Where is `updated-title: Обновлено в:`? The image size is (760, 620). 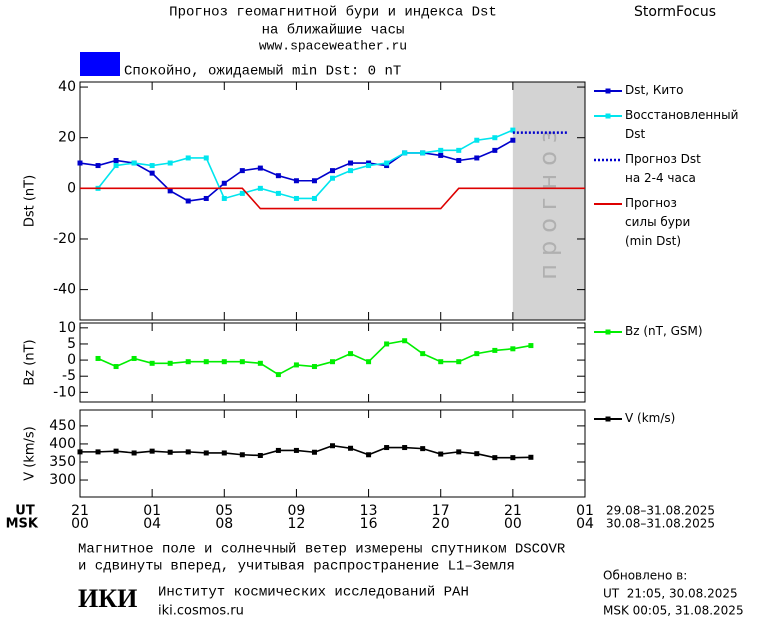 updated-title: Обновлено в: is located at coordinates (645, 576).